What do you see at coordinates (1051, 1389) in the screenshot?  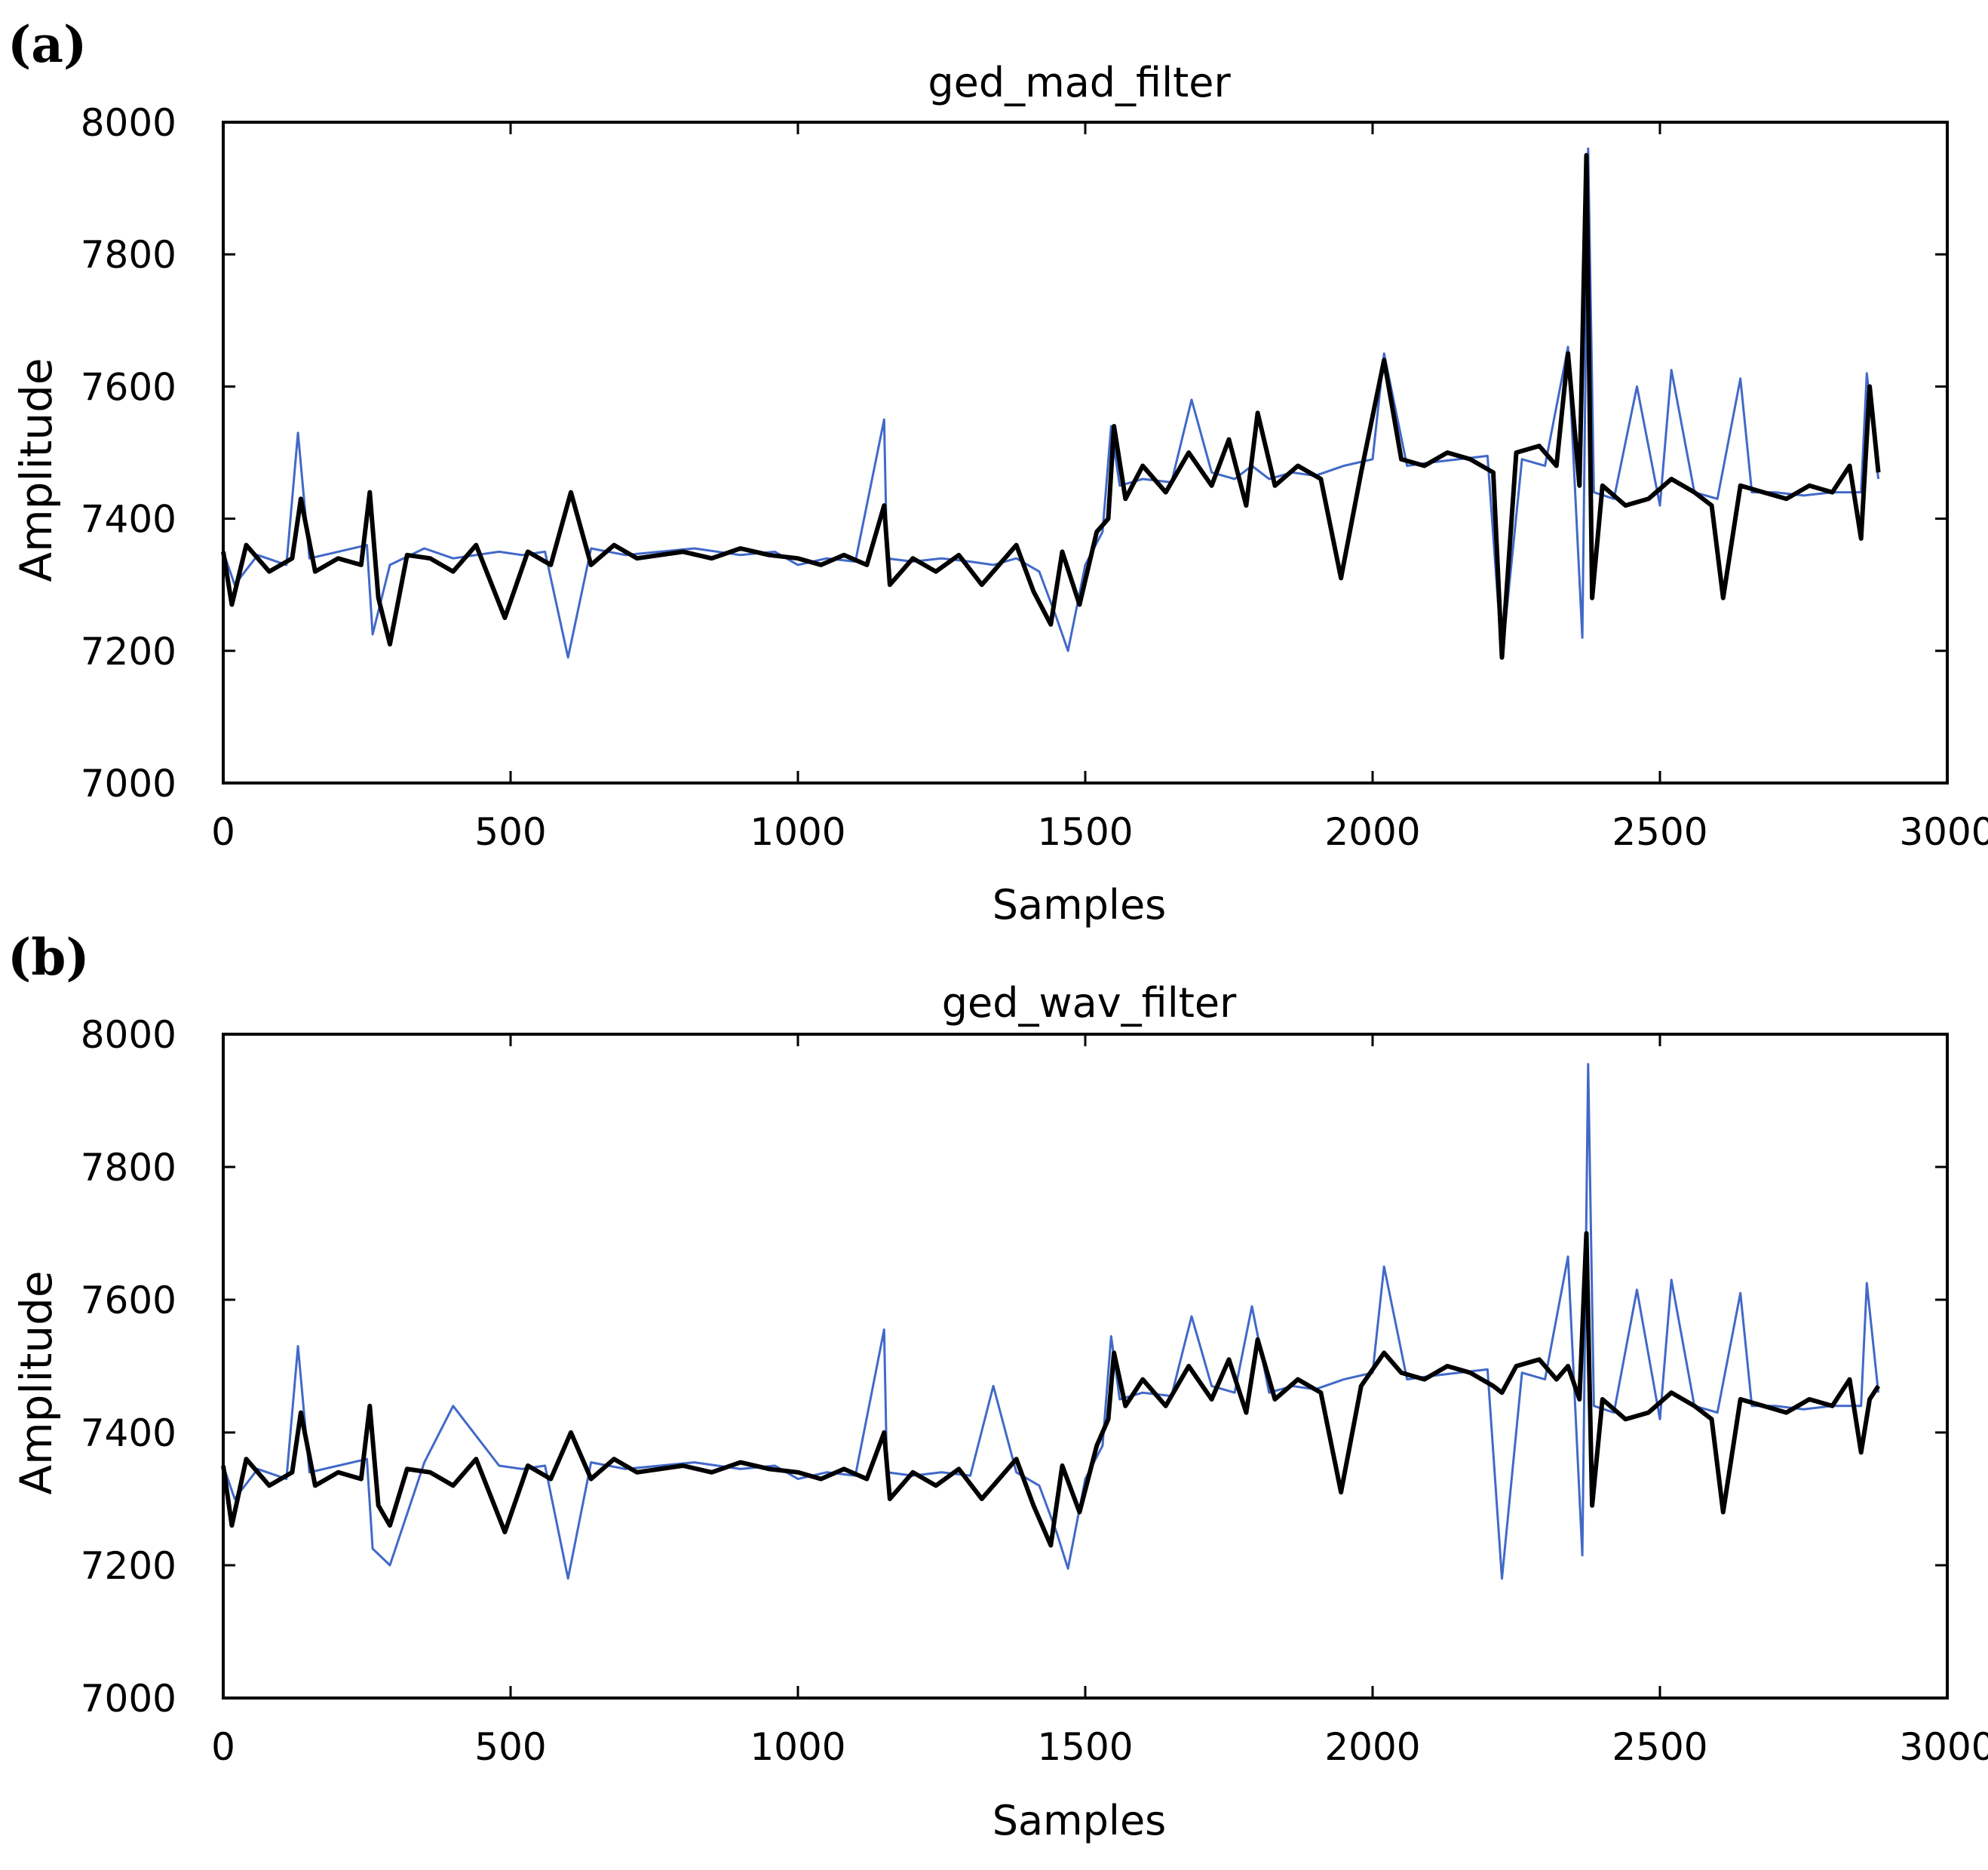 I see `series-line-filtered-b` at bounding box center [1051, 1389].